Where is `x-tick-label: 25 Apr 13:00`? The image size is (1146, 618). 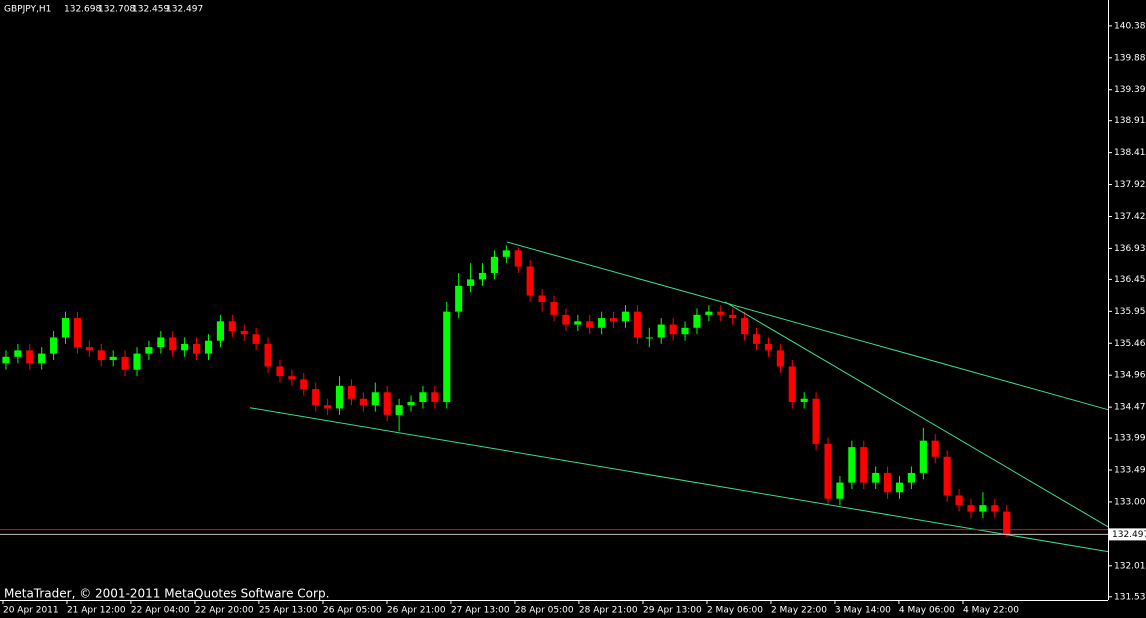 x-tick-label: 25 Apr 13:00 is located at coordinates (288, 611).